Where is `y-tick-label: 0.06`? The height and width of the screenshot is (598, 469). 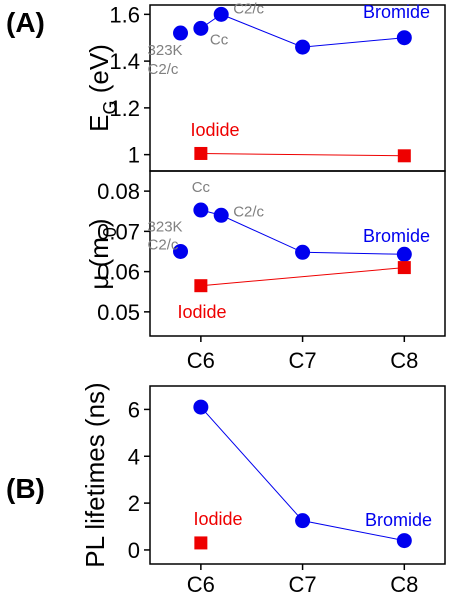
y-tick-label: 0.06 is located at coordinates (118, 272).